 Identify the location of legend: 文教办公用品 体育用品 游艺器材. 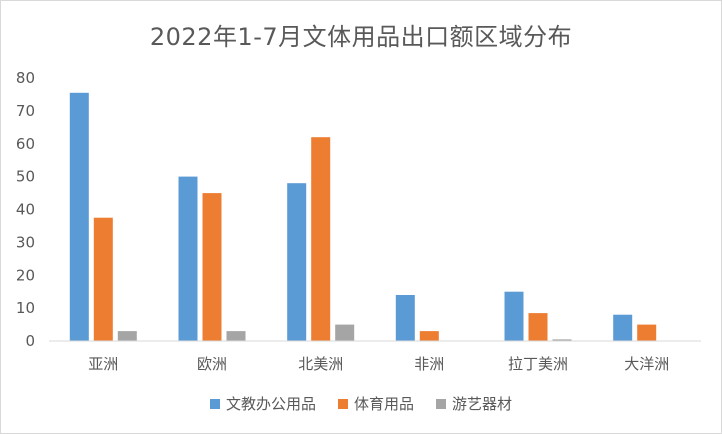
(361, 403).